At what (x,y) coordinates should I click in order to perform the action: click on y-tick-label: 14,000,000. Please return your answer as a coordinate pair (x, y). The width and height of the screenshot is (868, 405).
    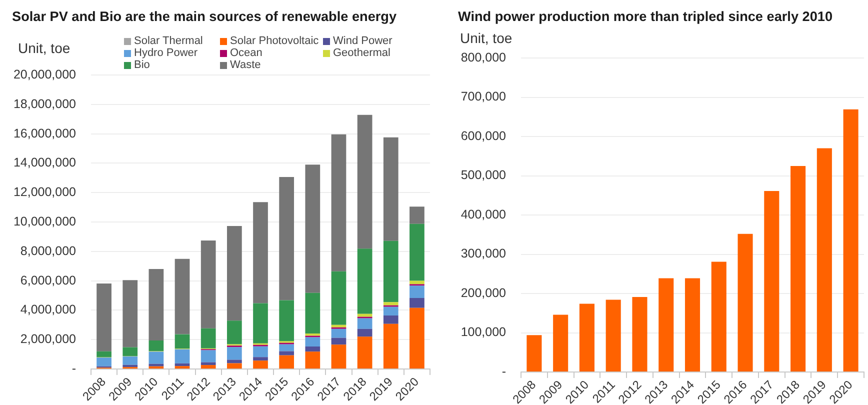
    Looking at the image, I should click on (44, 163).